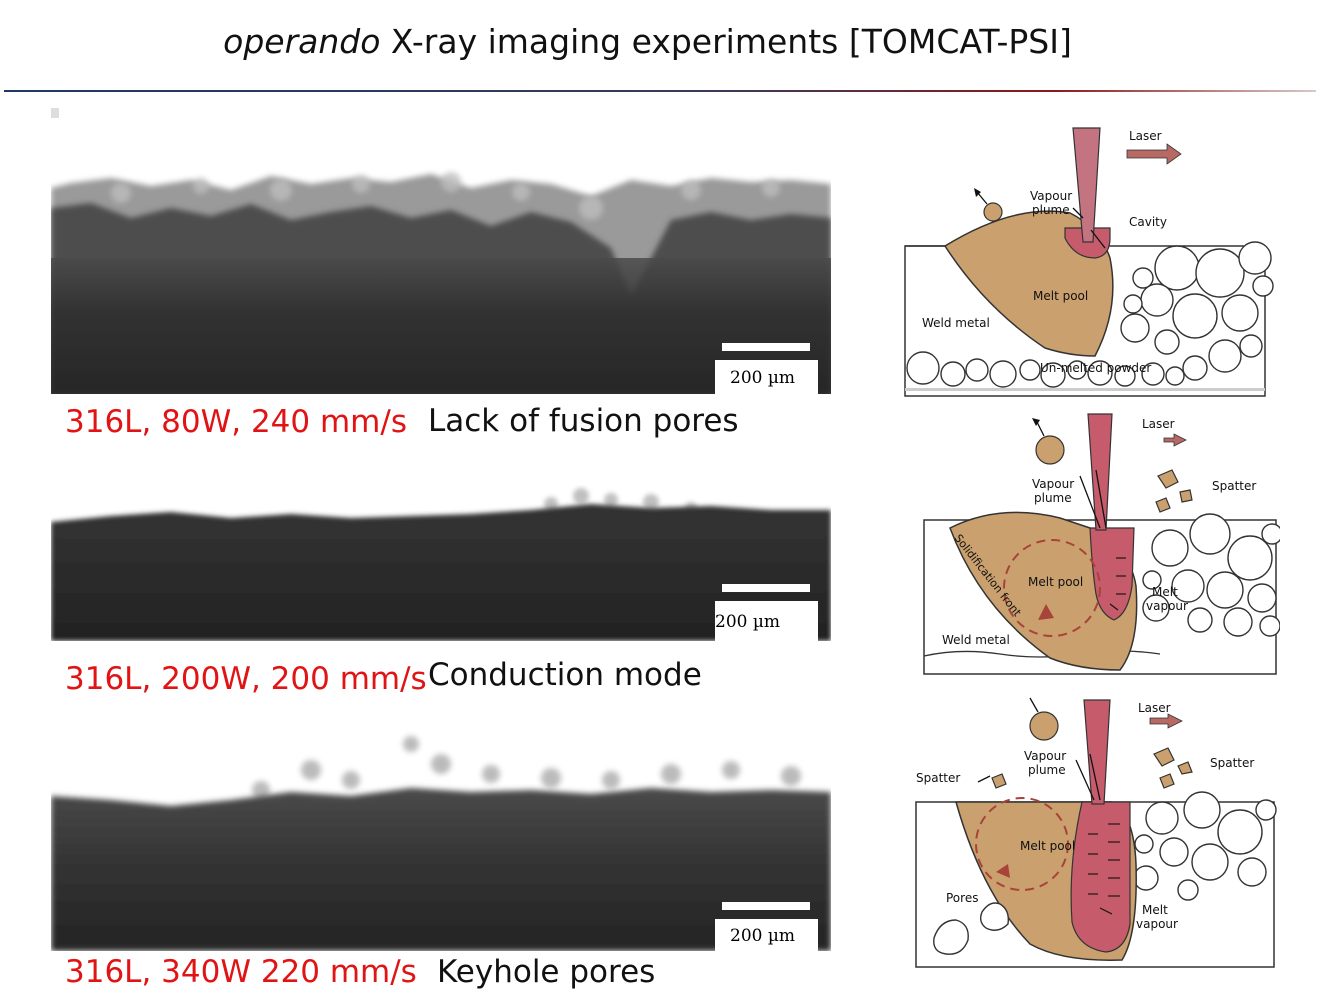 The height and width of the screenshot is (993, 1319). I want to click on spatter-label: Spatter, so click(1234, 486).